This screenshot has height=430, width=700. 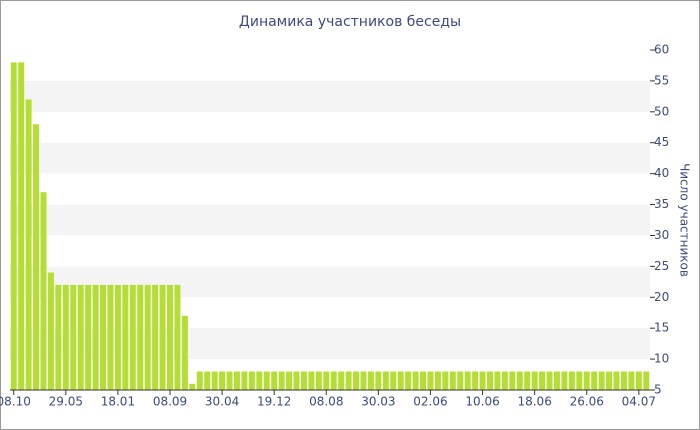 I want to click on x-tick-label: 08.08, so click(x=326, y=402).